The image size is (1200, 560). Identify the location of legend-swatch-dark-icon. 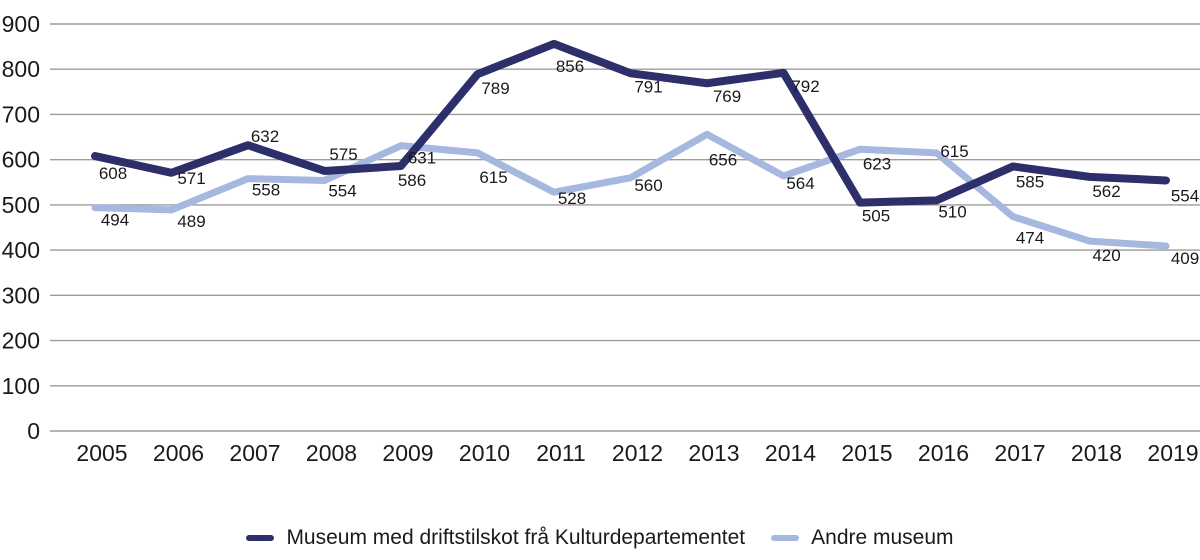
(260, 538).